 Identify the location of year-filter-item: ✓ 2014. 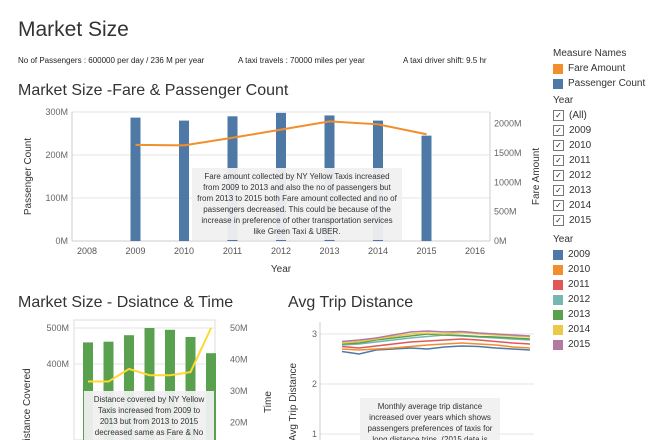
(605, 205).